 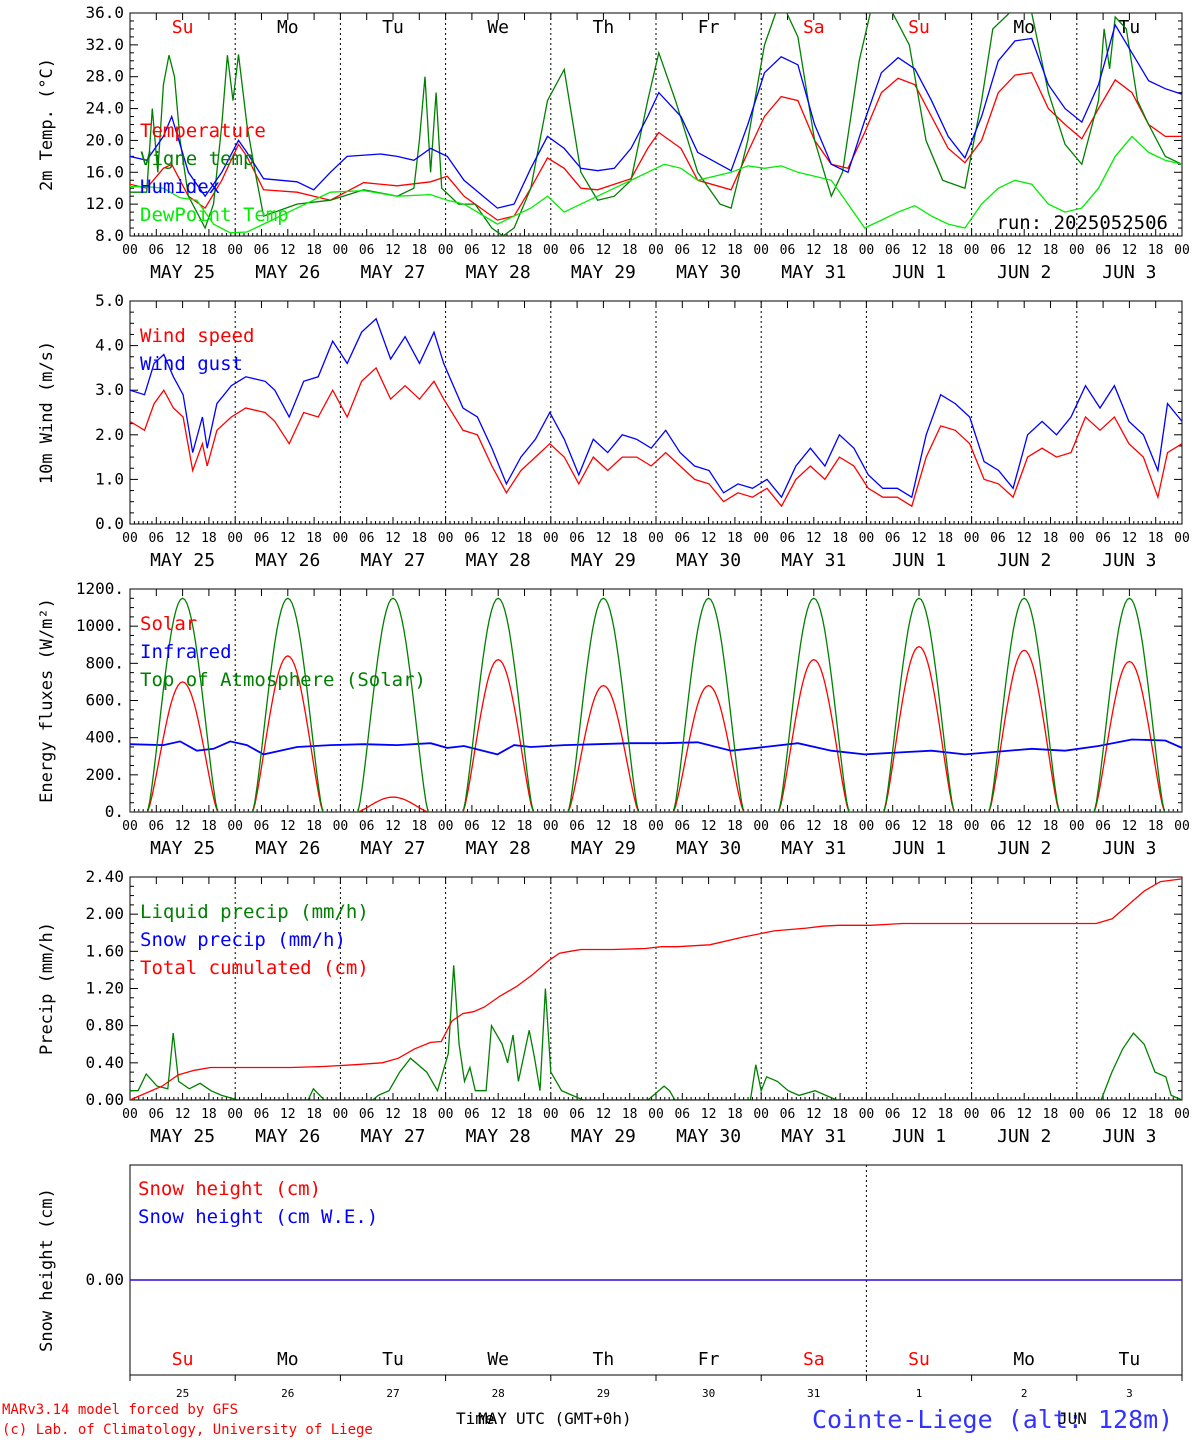 What do you see at coordinates (283, 680) in the screenshot?
I see `legend-label: Top of Atmosphere (Solar)` at bounding box center [283, 680].